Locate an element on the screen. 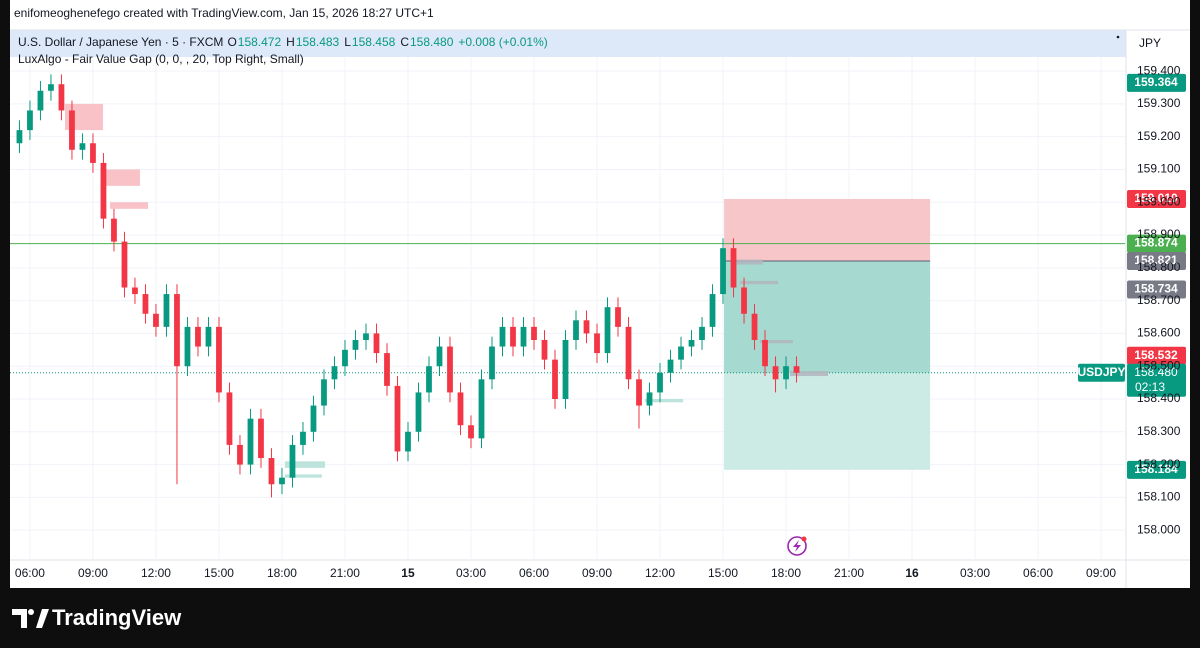 This screenshot has height=648, width=1200. flash-icon is located at coordinates (797, 546).